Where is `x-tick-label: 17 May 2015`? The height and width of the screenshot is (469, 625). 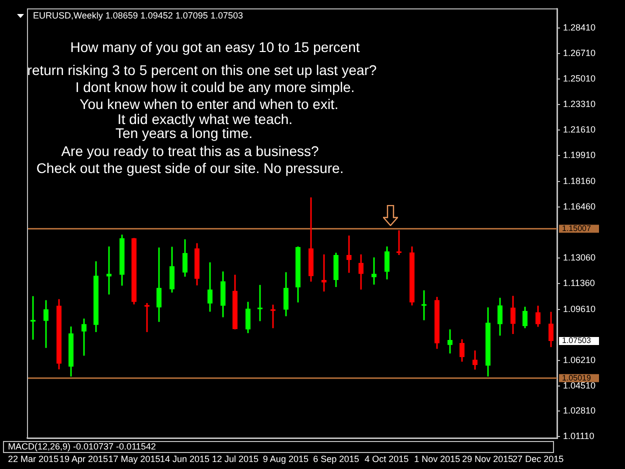 x-tick-label: 17 May 2015 is located at coordinates (134, 459).